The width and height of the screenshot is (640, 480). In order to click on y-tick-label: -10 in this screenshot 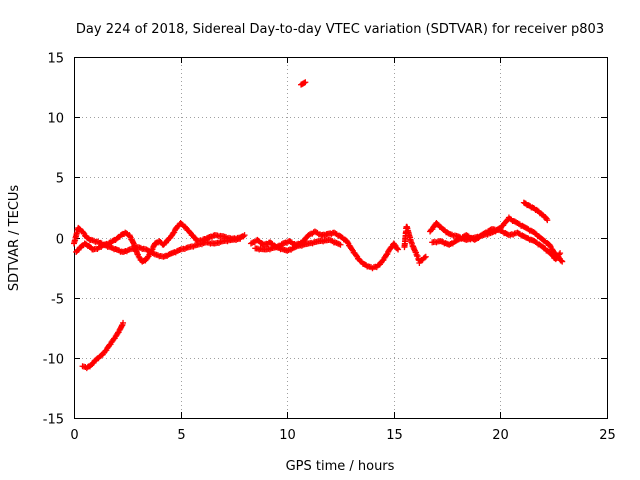, I will do `click(53, 360)`.